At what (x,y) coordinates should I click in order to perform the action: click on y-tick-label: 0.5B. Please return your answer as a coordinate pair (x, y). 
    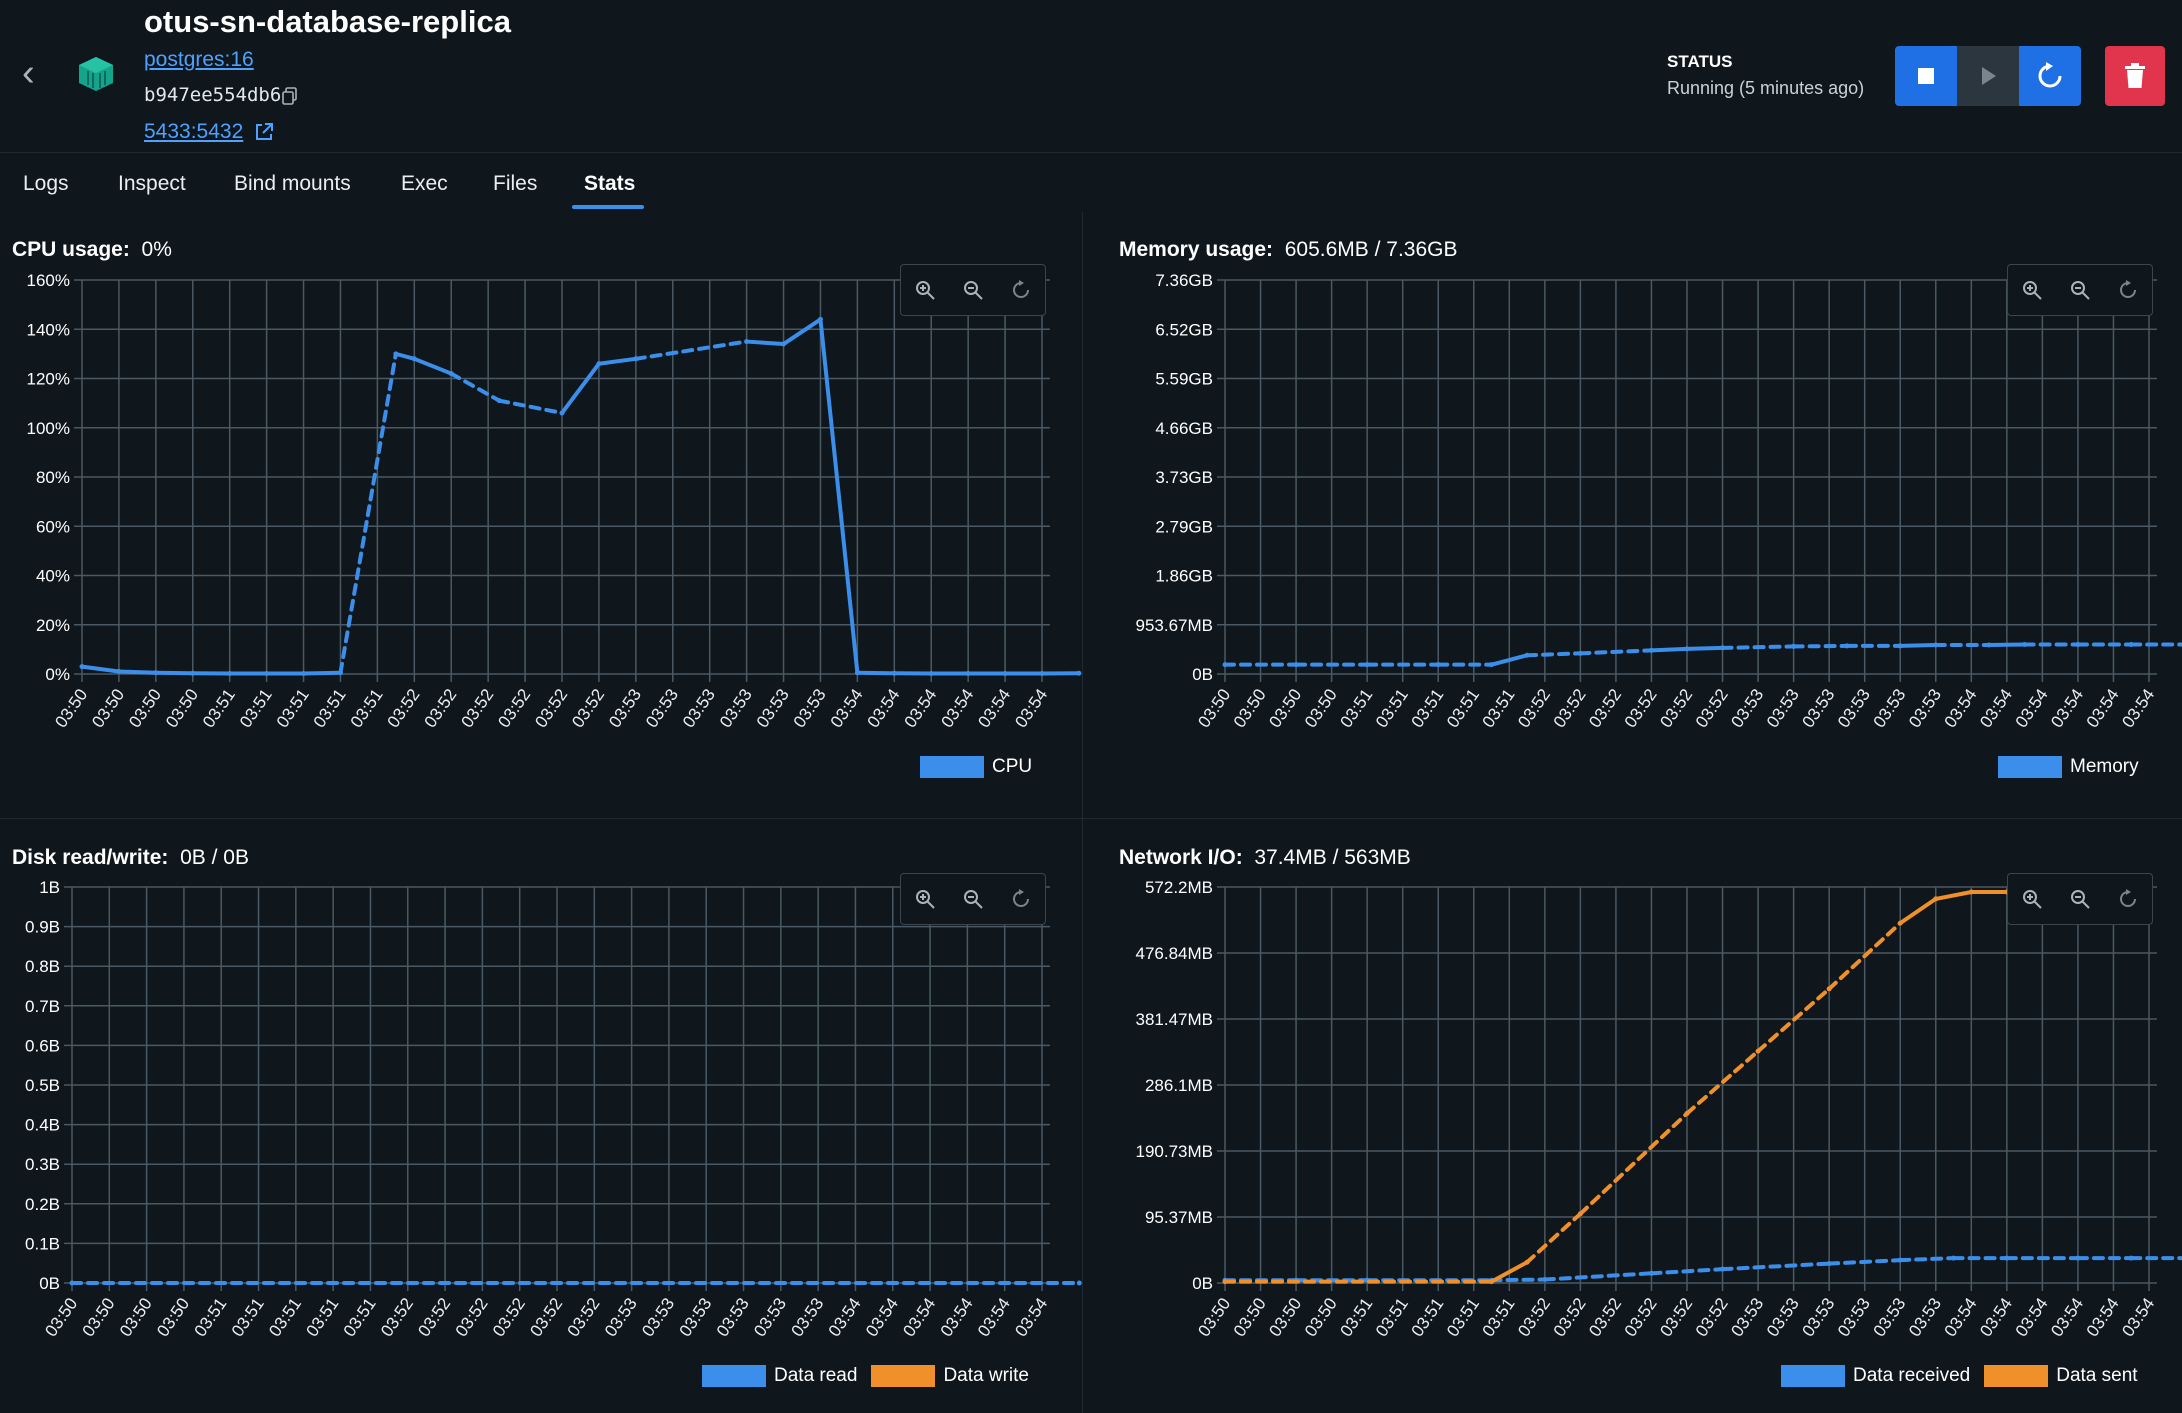
    Looking at the image, I should click on (42, 1085).